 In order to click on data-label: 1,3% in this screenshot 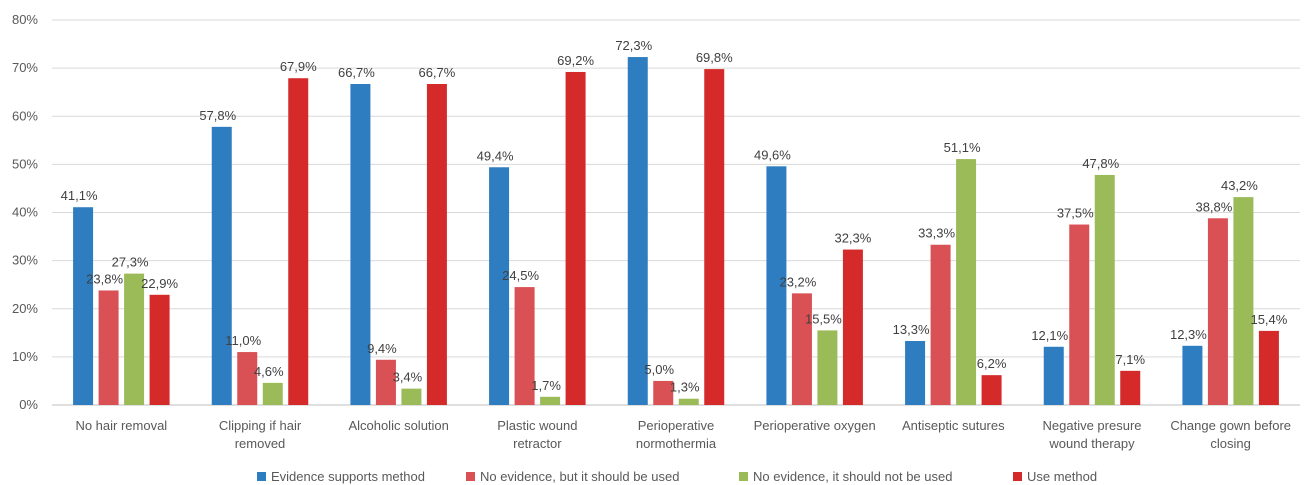, I will do `click(685, 387)`.